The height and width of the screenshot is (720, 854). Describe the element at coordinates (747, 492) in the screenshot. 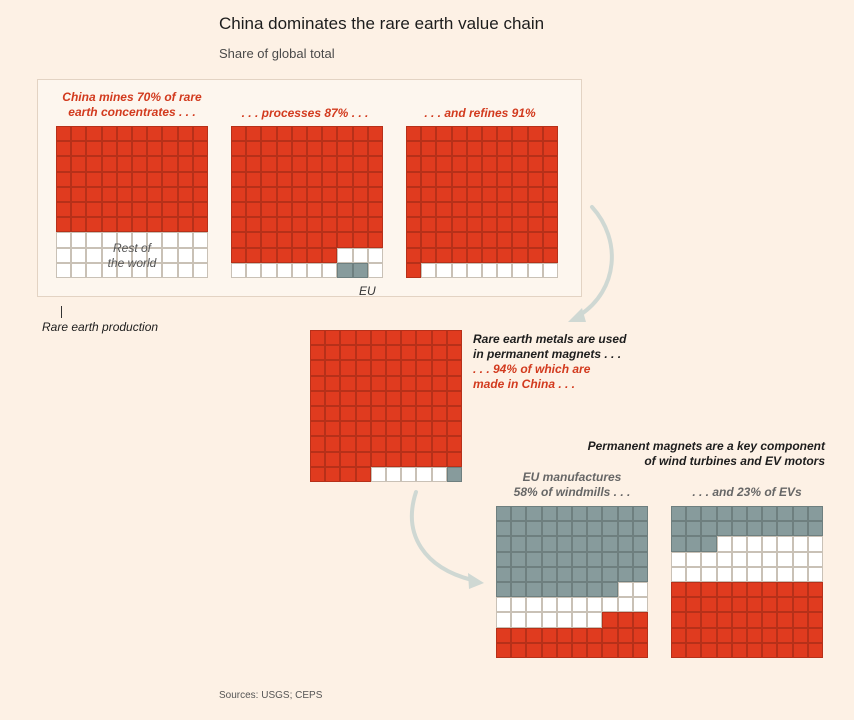

I see `evs-caption: . . . and 23% of EVs` at that location.